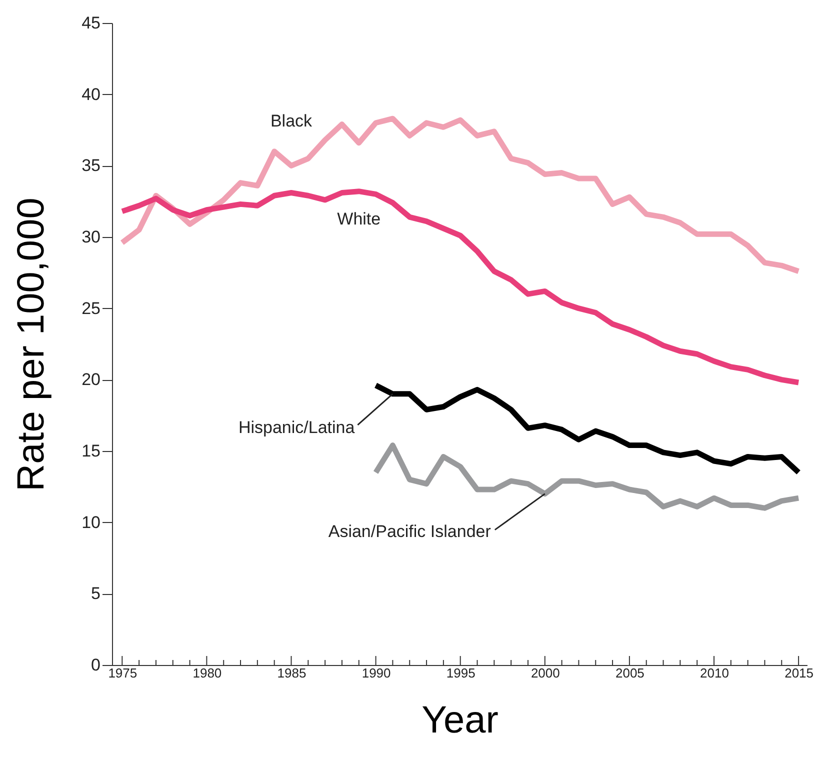 The image size is (835, 762). Describe the element at coordinates (91, 522) in the screenshot. I see `y-tick-label: 10` at that location.